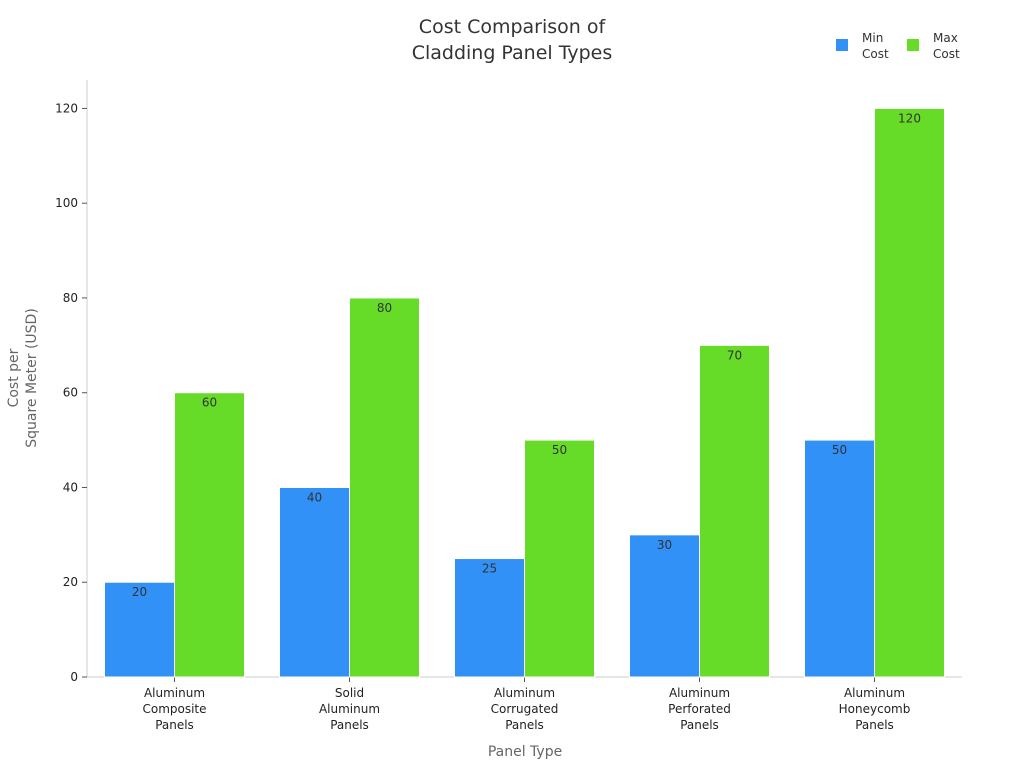 This screenshot has width=1024, height=768. I want to click on value-label: 60, so click(209, 403).